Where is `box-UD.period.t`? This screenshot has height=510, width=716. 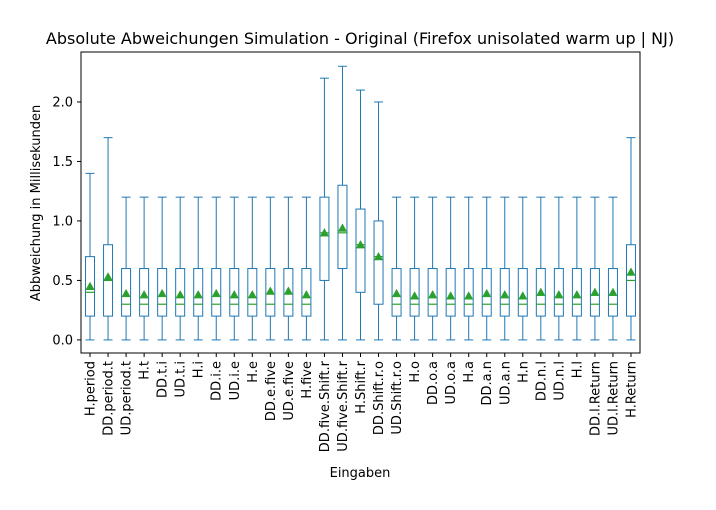 box-UD.period.t is located at coordinates (126, 268).